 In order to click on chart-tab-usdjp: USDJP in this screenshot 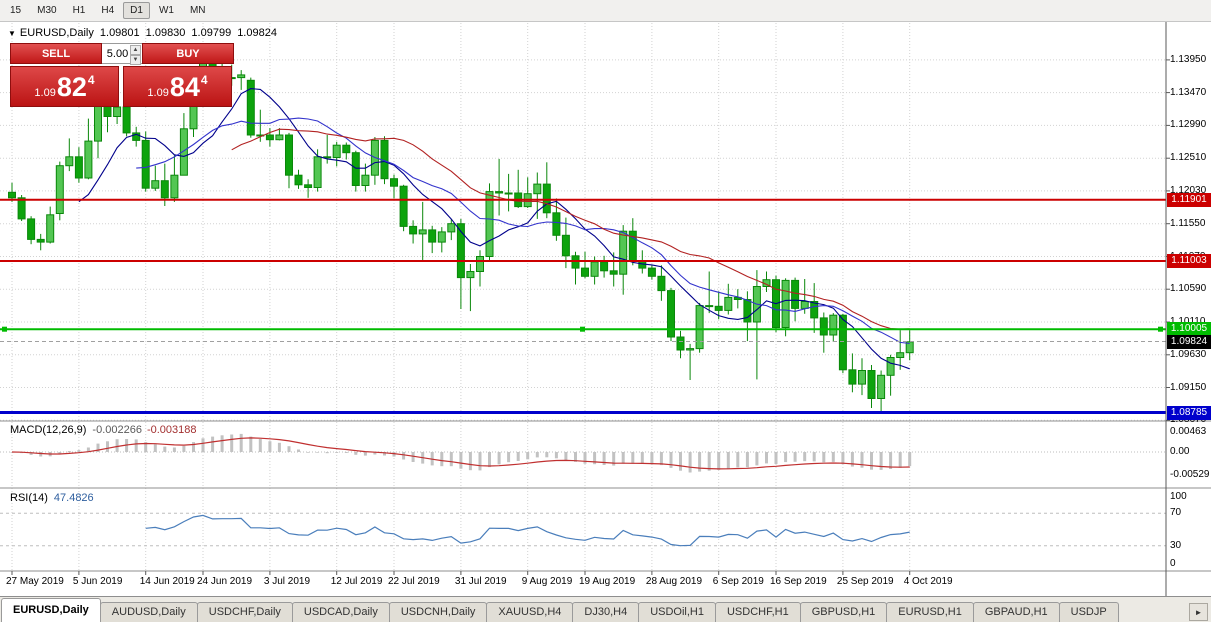, I will do `click(1088, 612)`.